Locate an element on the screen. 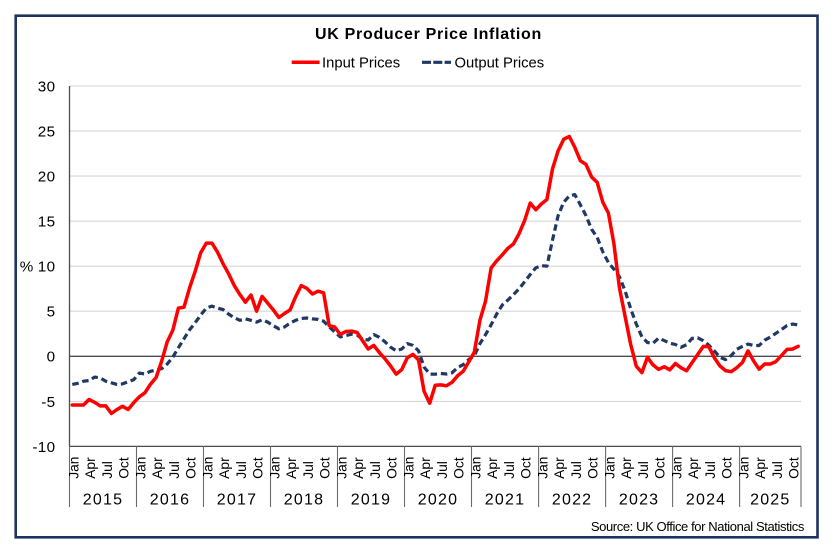 Image resolution: width=834 pixels, height=556 pixels. svg-text: -5 is located at coordinates (48, 402).